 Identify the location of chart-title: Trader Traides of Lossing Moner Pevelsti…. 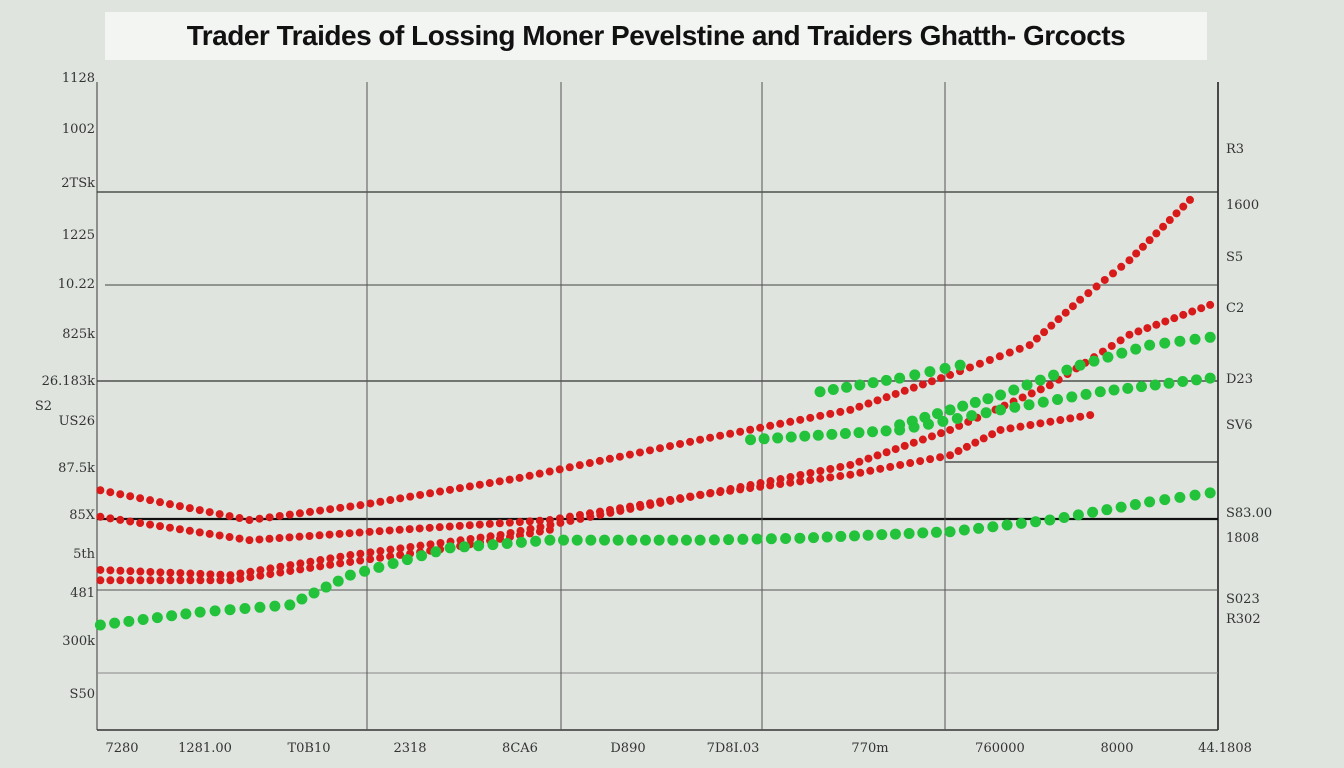
(656, 35).